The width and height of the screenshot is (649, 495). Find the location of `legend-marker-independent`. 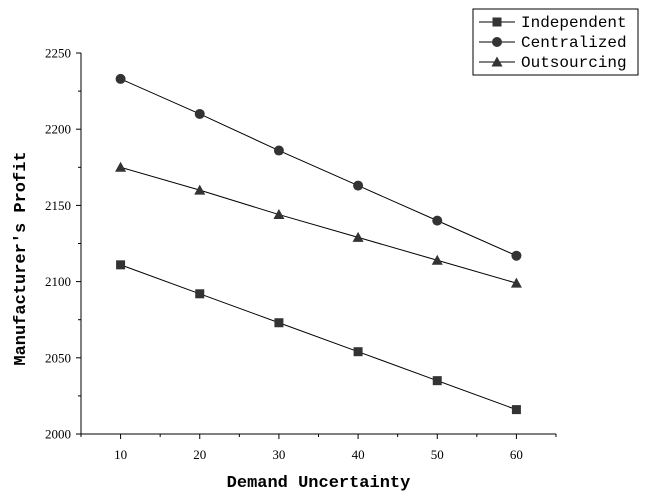

legend-marker-independent is located at coordinates (497, 22).